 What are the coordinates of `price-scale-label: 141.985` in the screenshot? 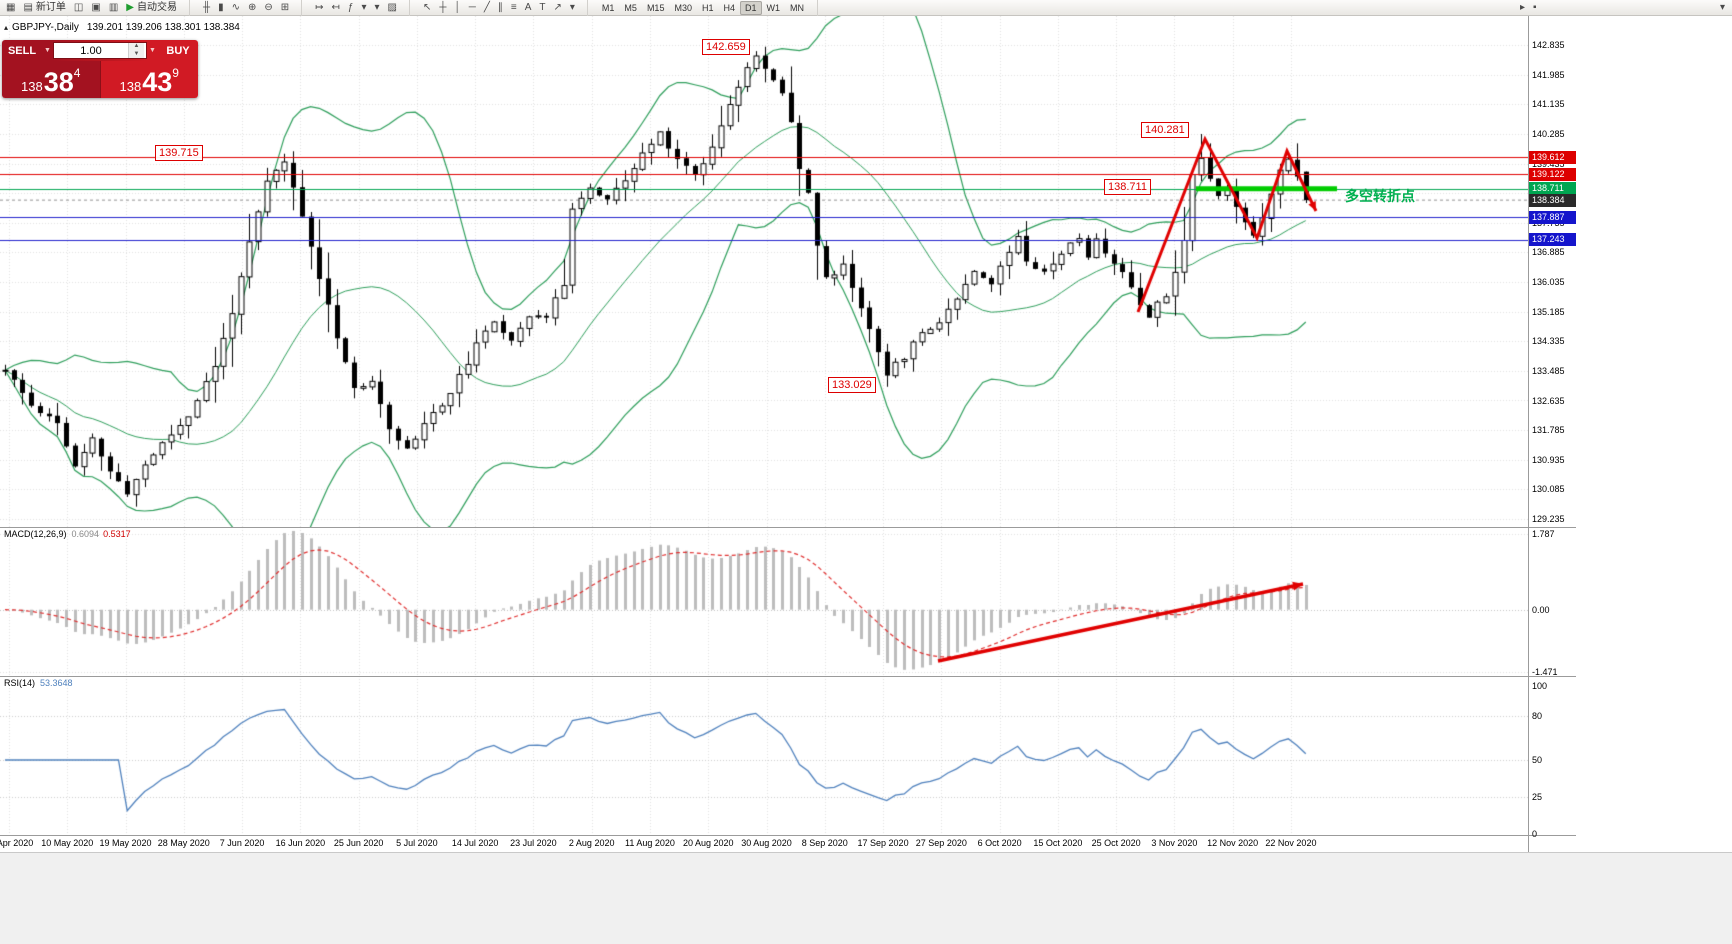 It's located at (1548, 74).